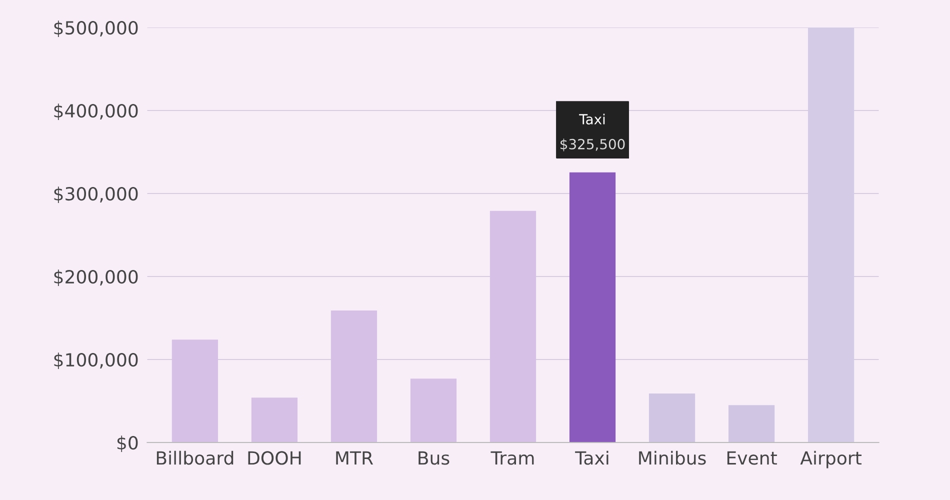 The height and width of the screenshot is (500, 950). What do you see at coordinates (512, 458) in the screenshot?
I see `x-tick-label: Tram` at bounding box center [512, 458].